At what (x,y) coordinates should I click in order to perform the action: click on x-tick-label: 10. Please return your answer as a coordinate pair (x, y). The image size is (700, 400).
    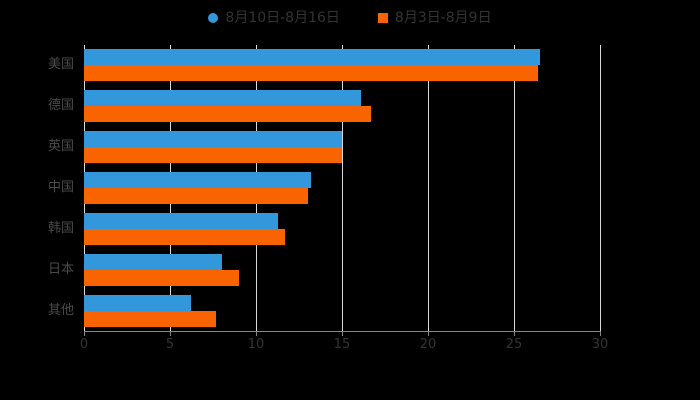
    Looking at the image, I should click on (256, 344).